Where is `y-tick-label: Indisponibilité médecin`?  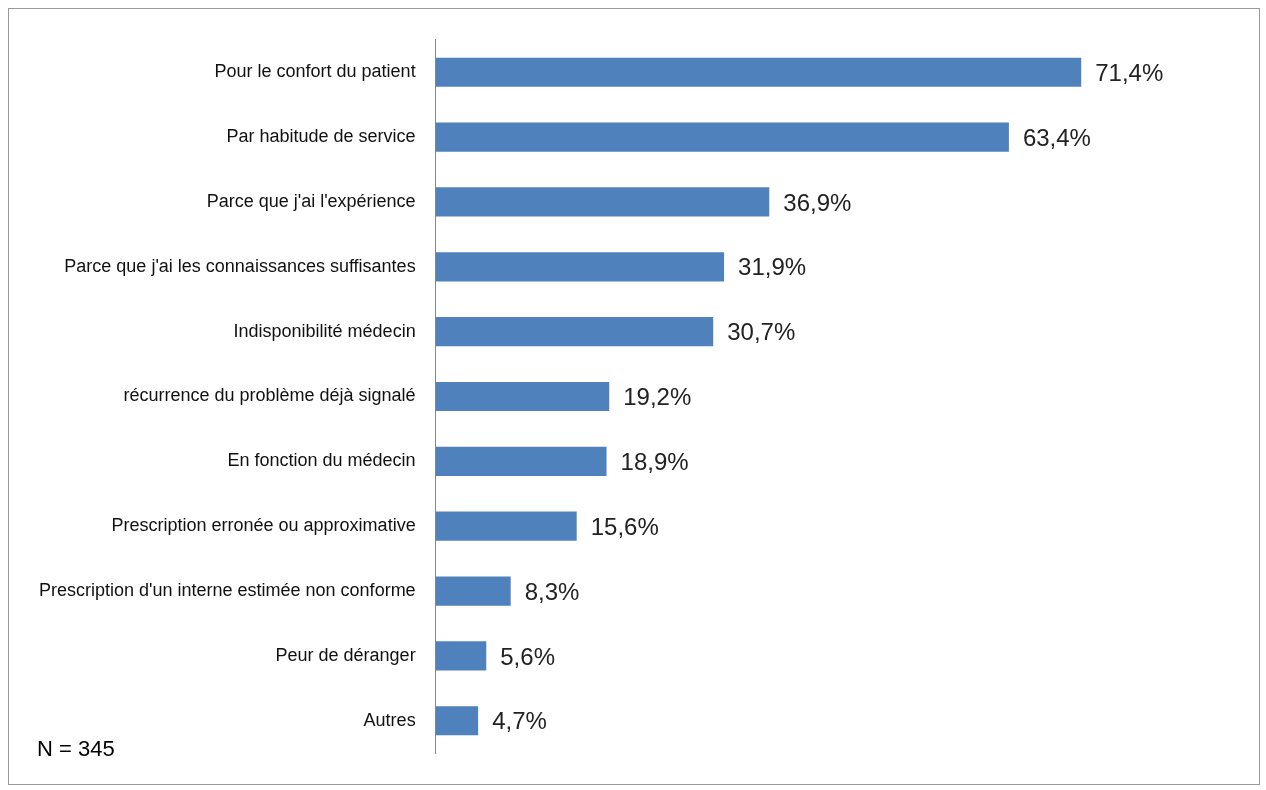
y-tick-label: Indisponibilité médecin is located at coordinates (324, 330).